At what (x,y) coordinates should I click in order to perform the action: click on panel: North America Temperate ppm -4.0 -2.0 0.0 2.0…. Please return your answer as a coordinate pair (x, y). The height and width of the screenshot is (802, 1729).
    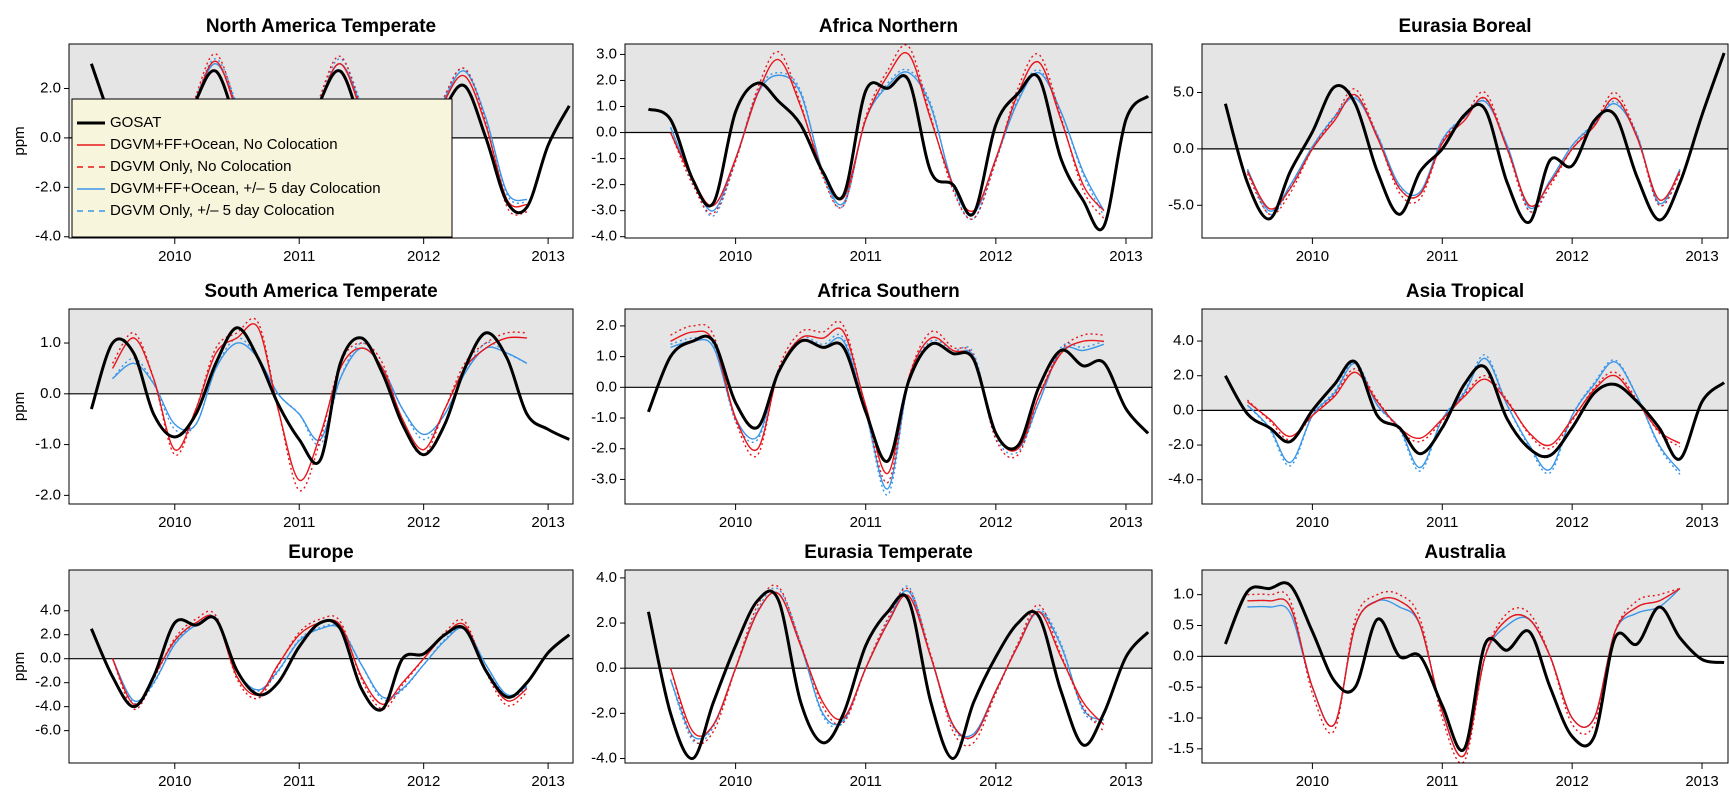
    Looking at the image, I should click on (292, 140).